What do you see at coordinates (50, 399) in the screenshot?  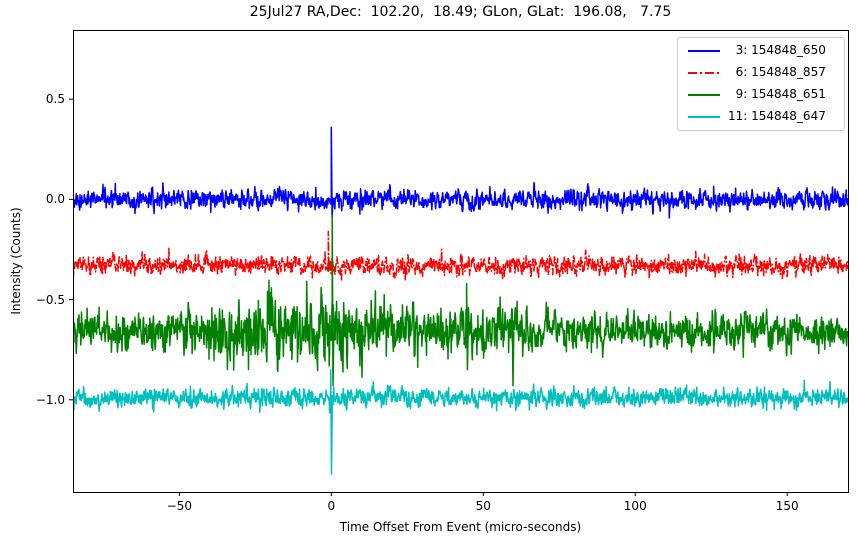 I see `y-tick-label: −1.0` at bounding box center [50, 399].